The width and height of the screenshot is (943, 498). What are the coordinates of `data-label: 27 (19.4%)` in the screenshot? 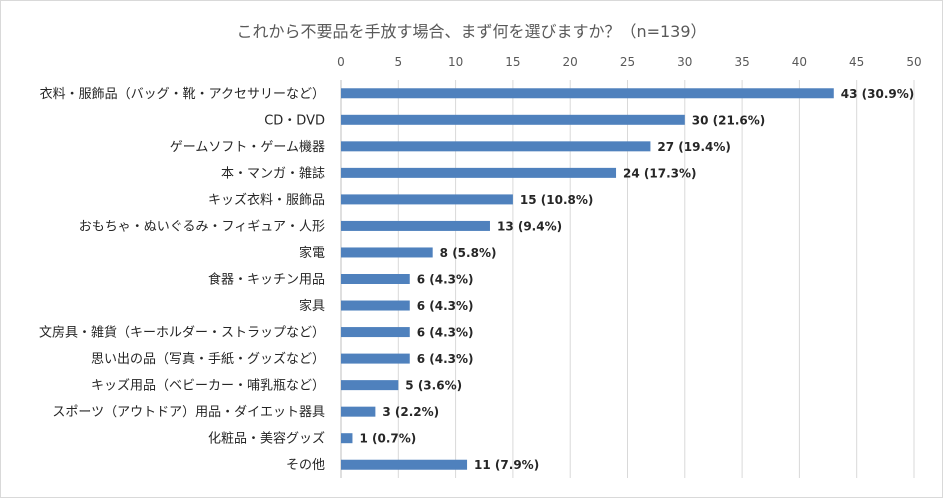 It's located at (693, 147).